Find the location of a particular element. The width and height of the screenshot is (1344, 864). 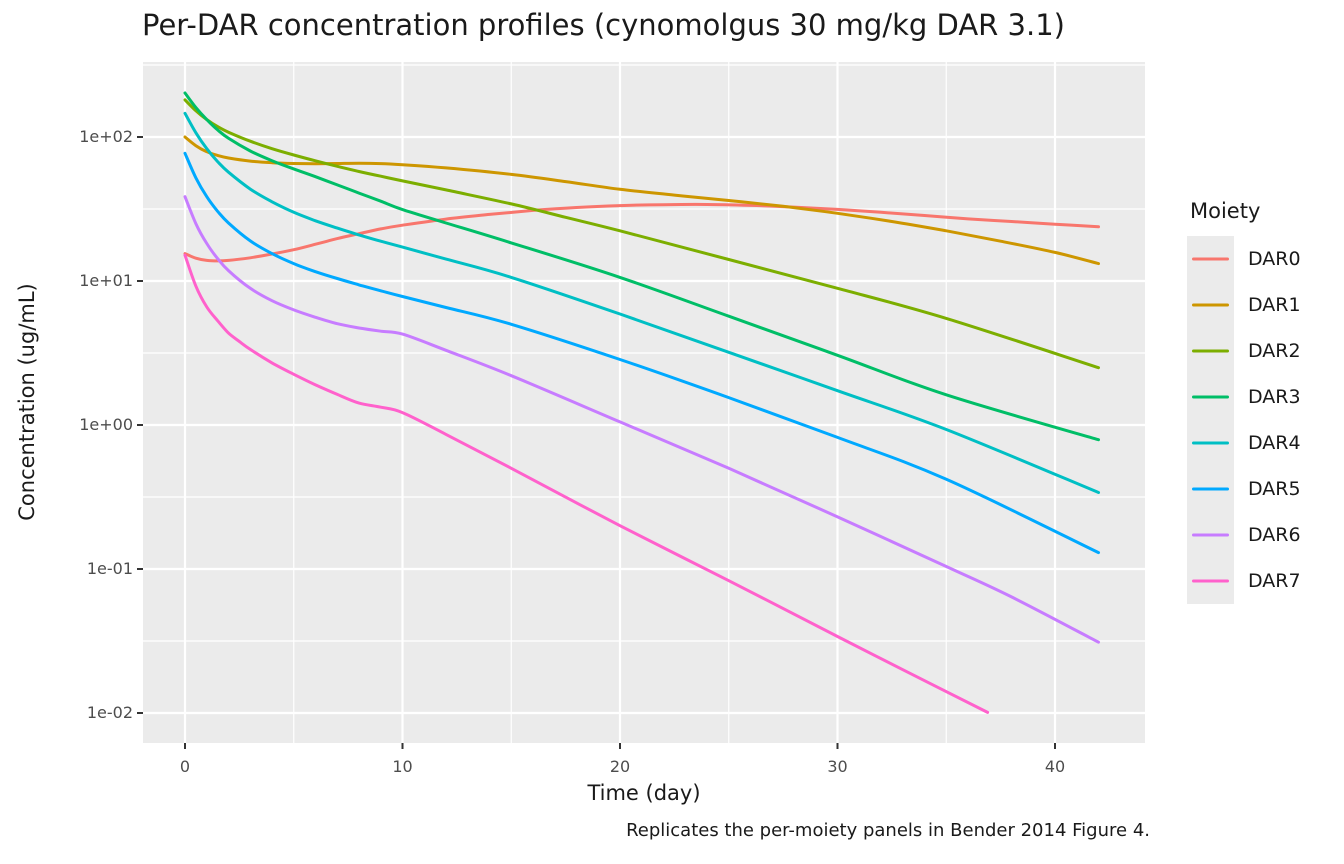

legend-title: Moiety is located at coordinates (1225, 211).